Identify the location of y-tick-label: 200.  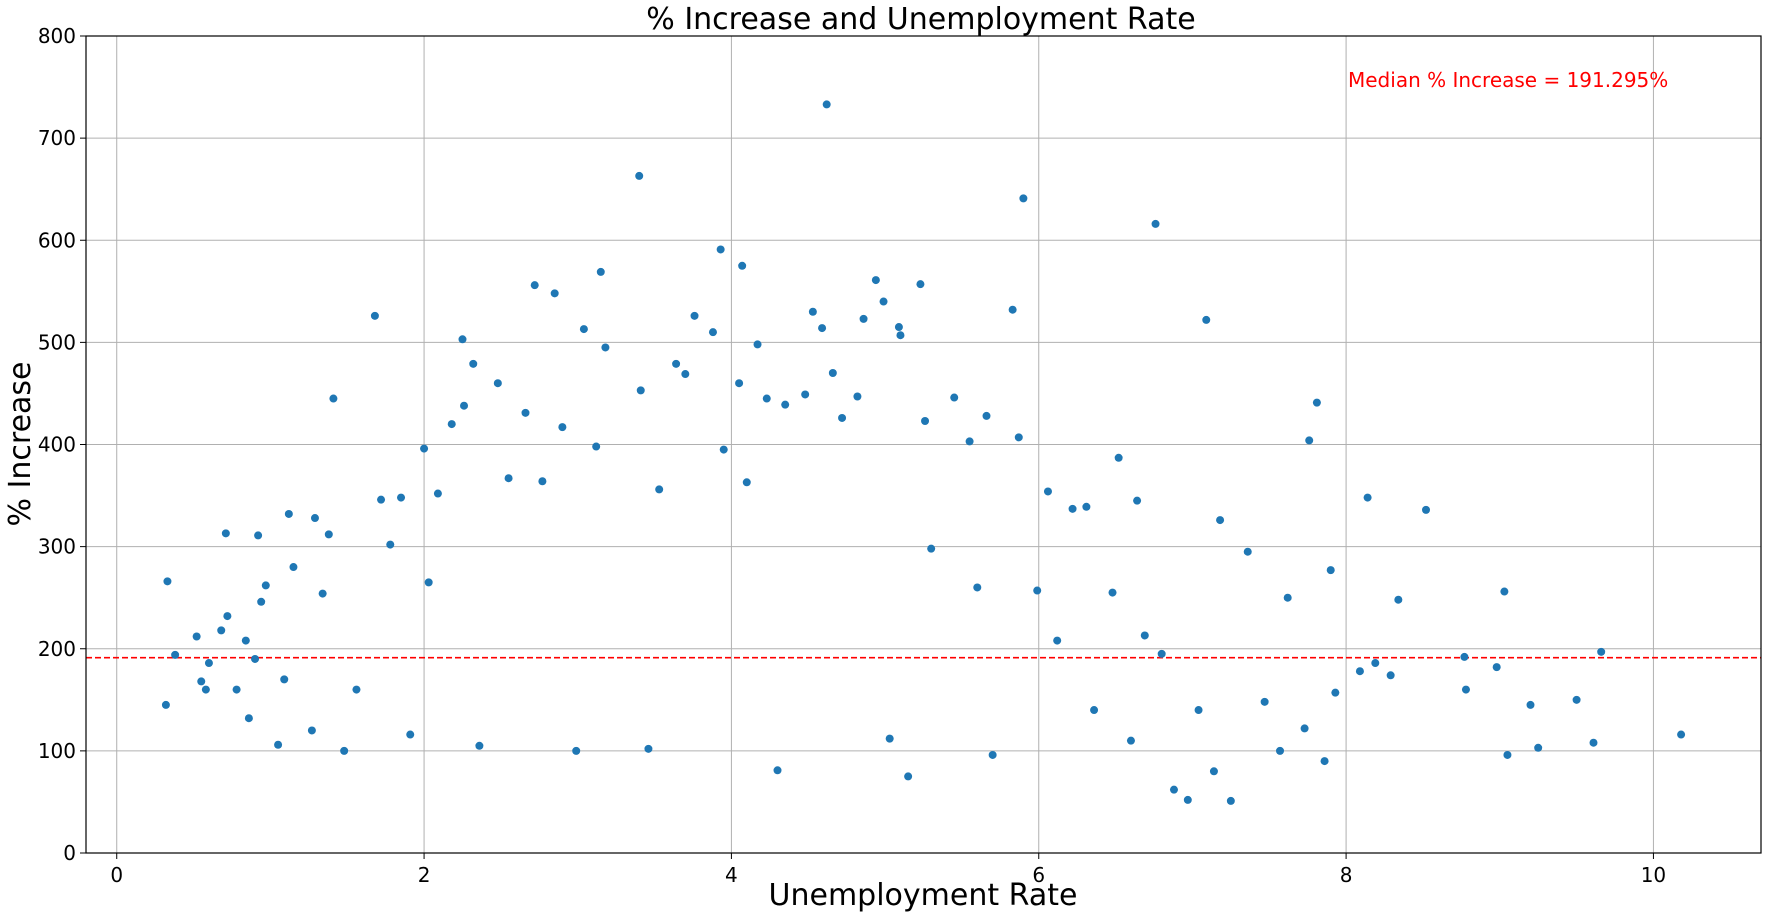
(57, 649).